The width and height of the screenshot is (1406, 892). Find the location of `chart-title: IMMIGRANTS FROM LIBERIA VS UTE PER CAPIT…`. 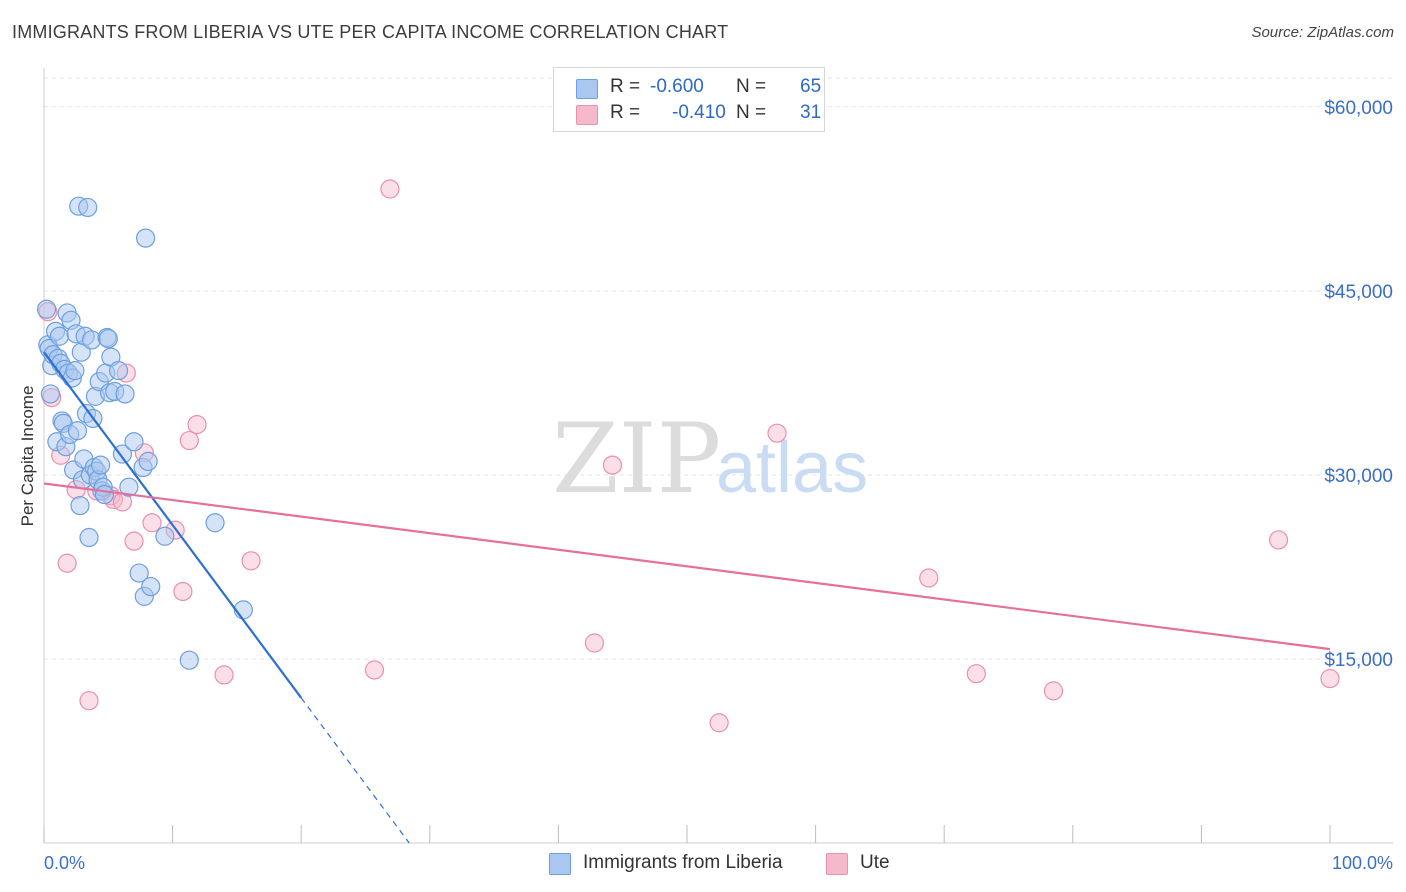

chart-title: IMMIGRANTS FROM LIBERIA VS UTE PER CAPIT… is located at coordinates (370, 32).